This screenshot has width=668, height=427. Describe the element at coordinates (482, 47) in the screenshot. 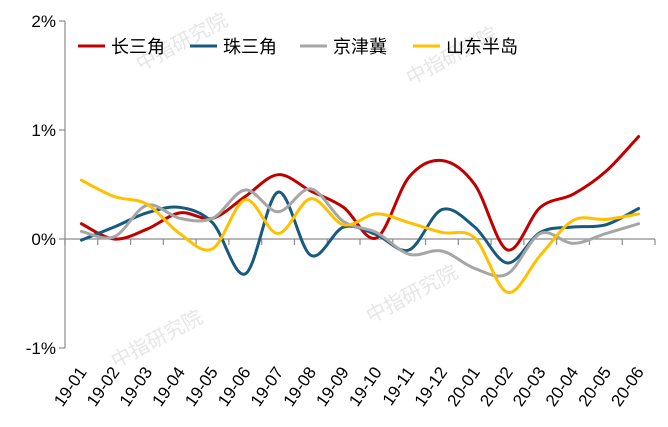

I see `legend-label-3: 山东半岛` at that location.